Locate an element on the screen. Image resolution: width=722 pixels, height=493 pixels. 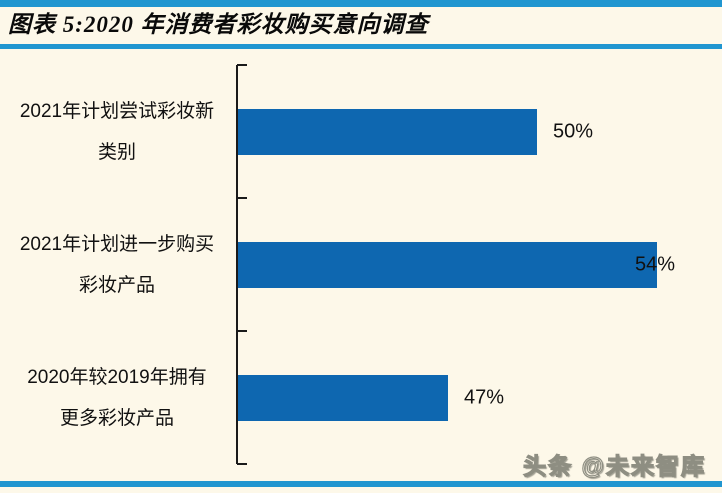
category-label: 2021年计划尝试彩妆新 类别 is located at coordinates (117, 132).